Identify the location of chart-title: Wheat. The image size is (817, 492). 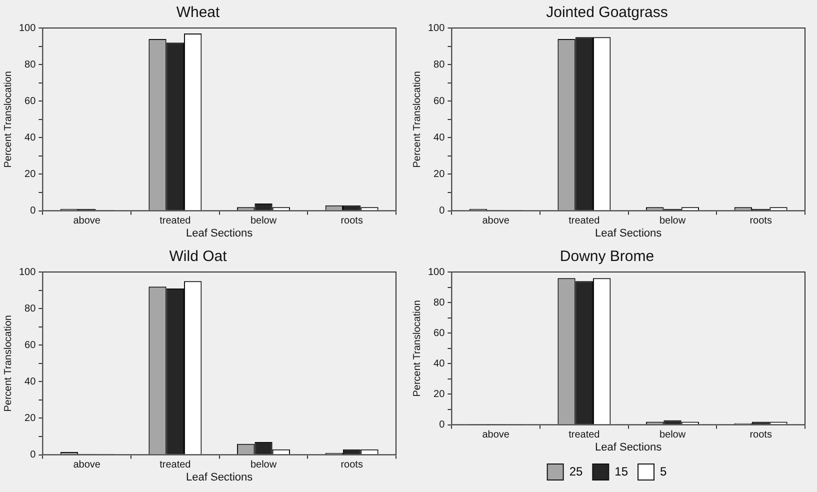
(198, 13).